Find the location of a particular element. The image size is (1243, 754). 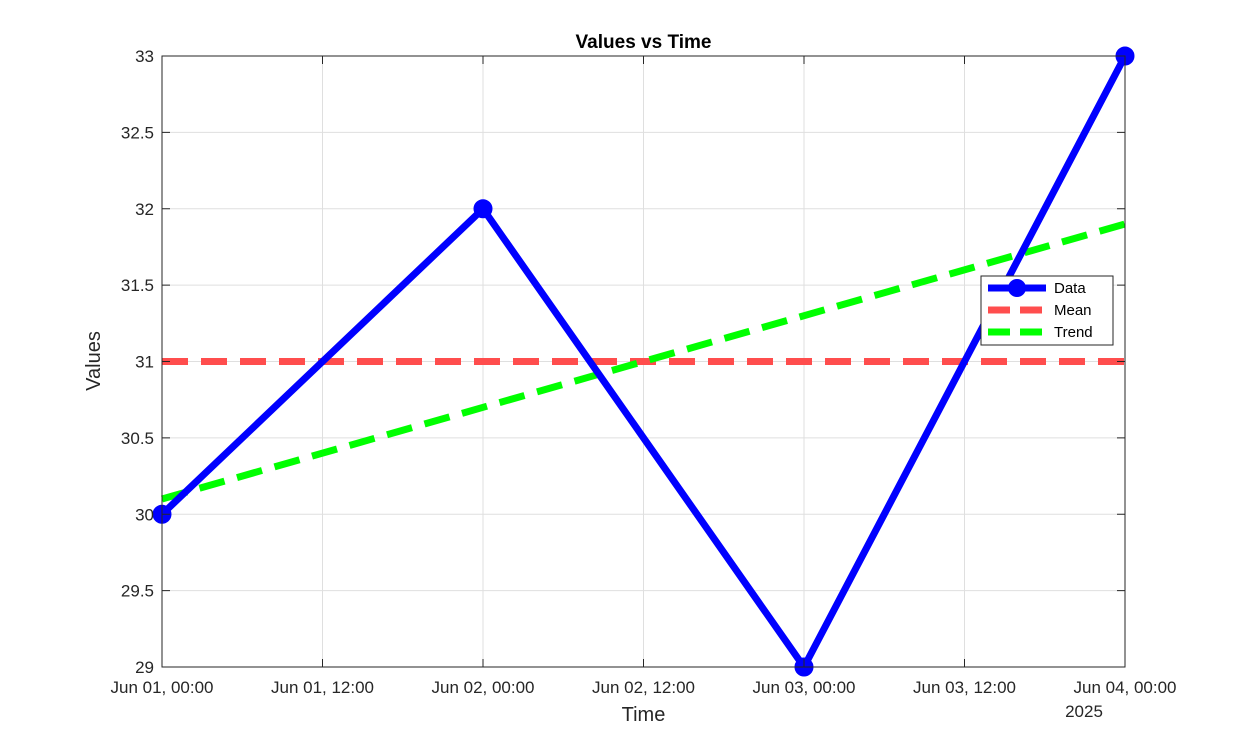

legend-mean-label: Mean is located at coordinates (1073, 310).